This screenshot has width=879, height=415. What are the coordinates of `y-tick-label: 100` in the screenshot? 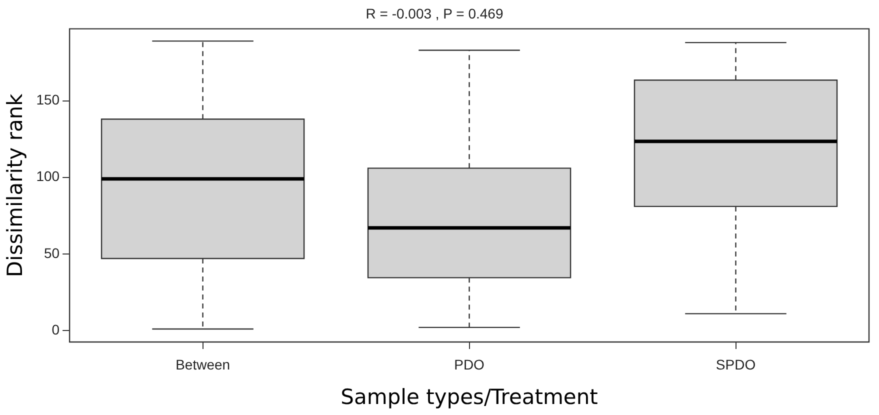 It's located at (48, 176).